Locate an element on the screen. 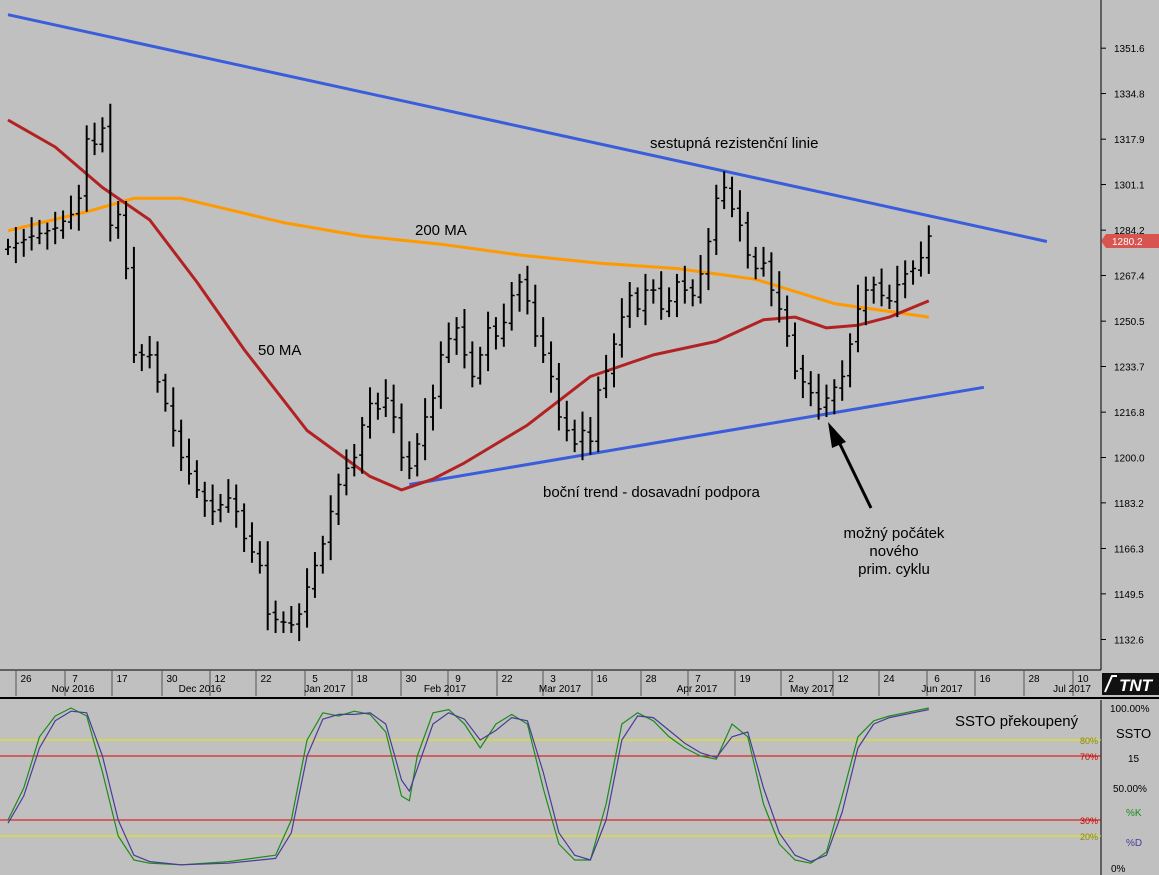 This screenshot has height=875, width=1159. price-tick-label: 1216.8 is located at coordinates (1129, 413).